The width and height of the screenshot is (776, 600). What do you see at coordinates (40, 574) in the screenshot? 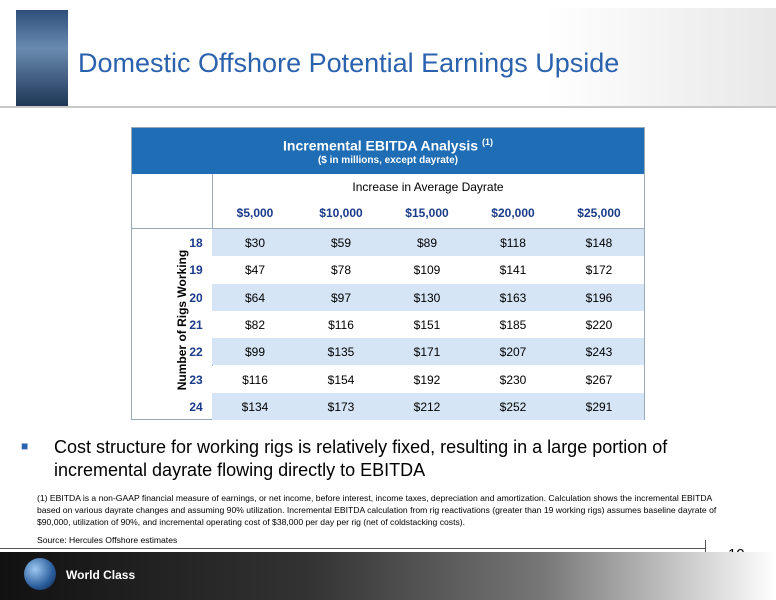
I see `globe-icon` at bounding box center [40, 574].